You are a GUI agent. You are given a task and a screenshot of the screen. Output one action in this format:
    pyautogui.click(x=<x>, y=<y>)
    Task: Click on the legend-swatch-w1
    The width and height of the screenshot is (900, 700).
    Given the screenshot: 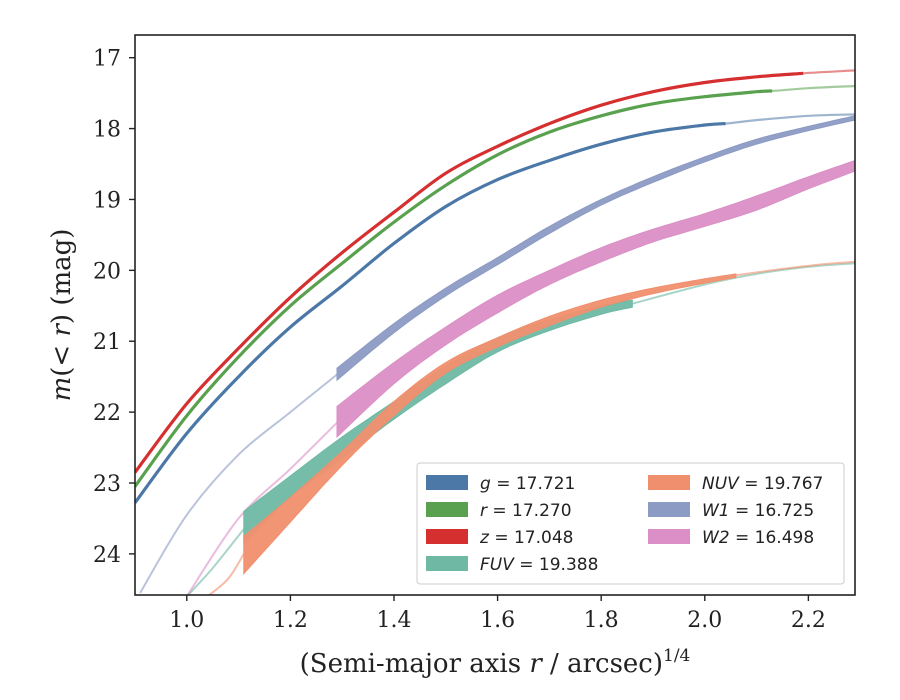 What is the action you would take?
    pyautogui.click(x=669, y=509)
    